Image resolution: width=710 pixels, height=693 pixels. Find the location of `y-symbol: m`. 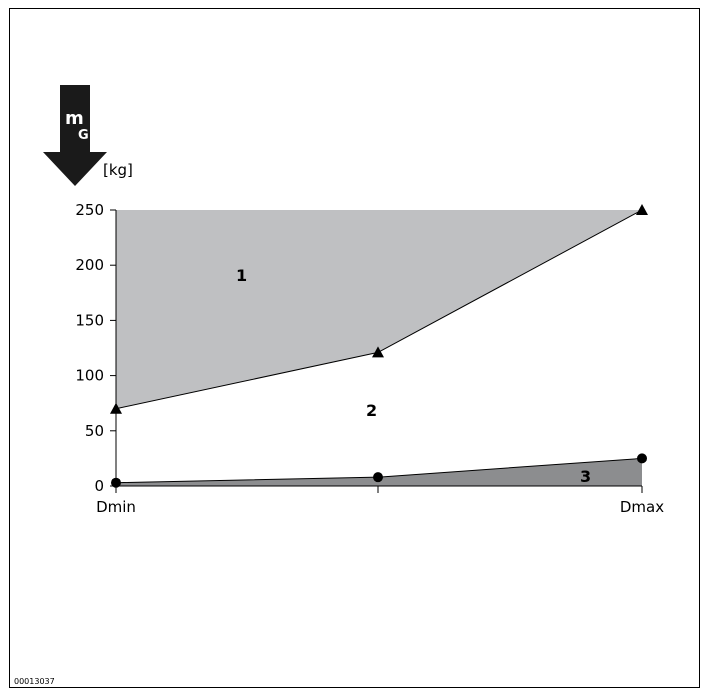

y-symbol: m is located at coordinates (74, 118).